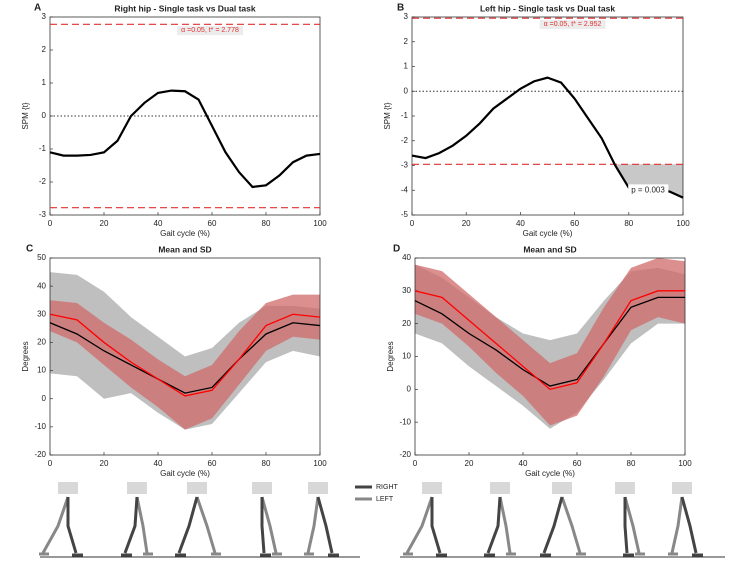 Image resolution: width=750 pixels, height=574 pixels. Describe the element at coordinates (29, 249) in the screenshot. I see `panel-letter: C` at that location.